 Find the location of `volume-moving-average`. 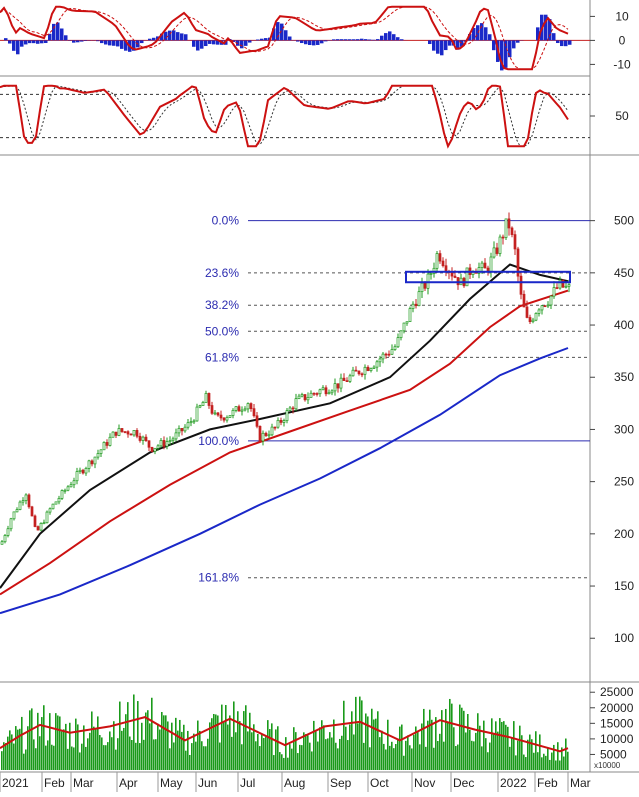

volume-moving-average is located at coordinates (284, 734).